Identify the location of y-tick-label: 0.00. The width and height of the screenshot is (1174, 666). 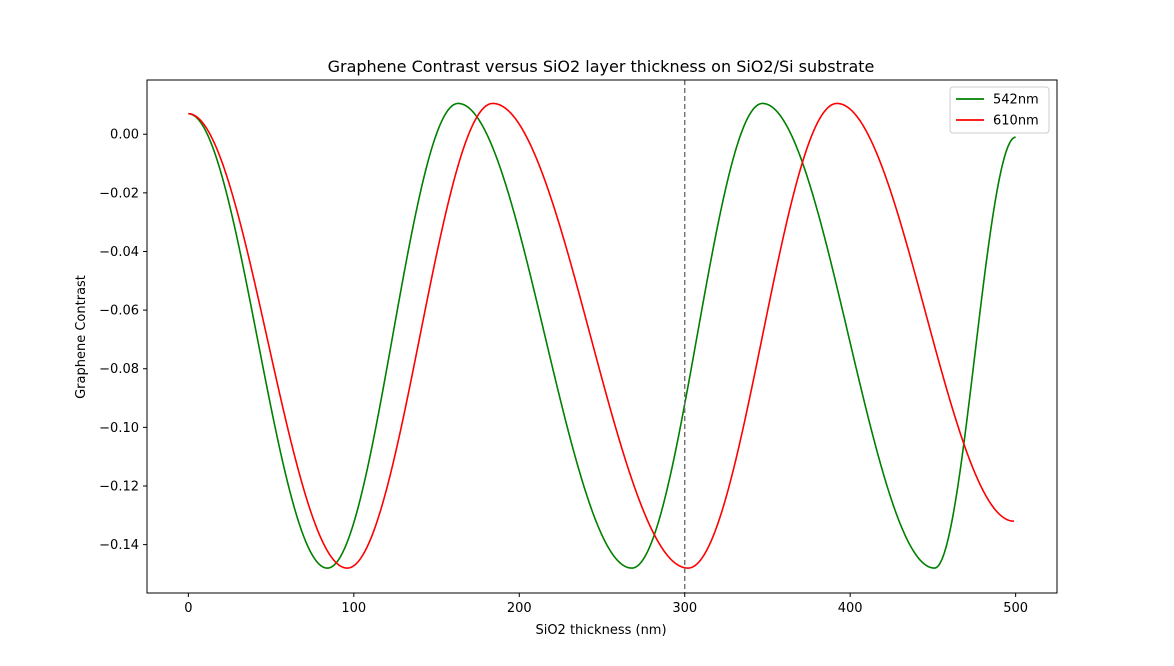
(124, 135).